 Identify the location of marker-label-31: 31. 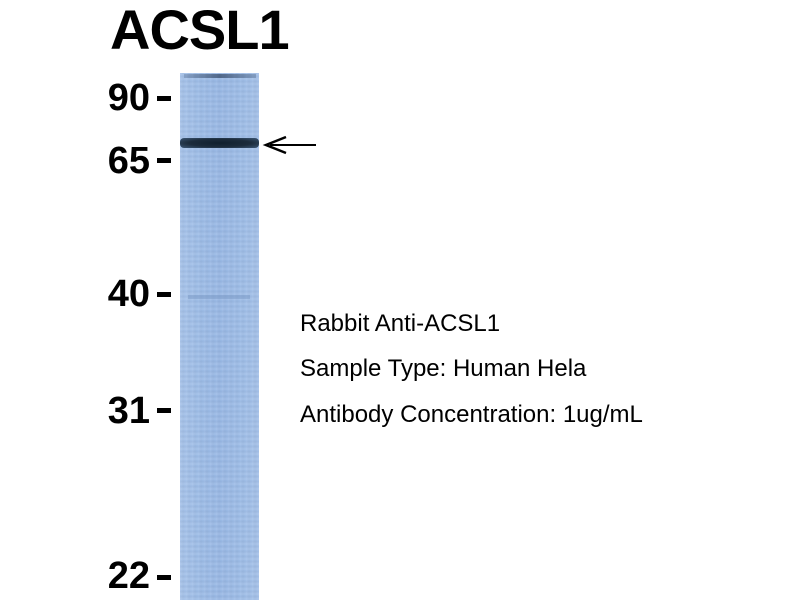
(128, 411).